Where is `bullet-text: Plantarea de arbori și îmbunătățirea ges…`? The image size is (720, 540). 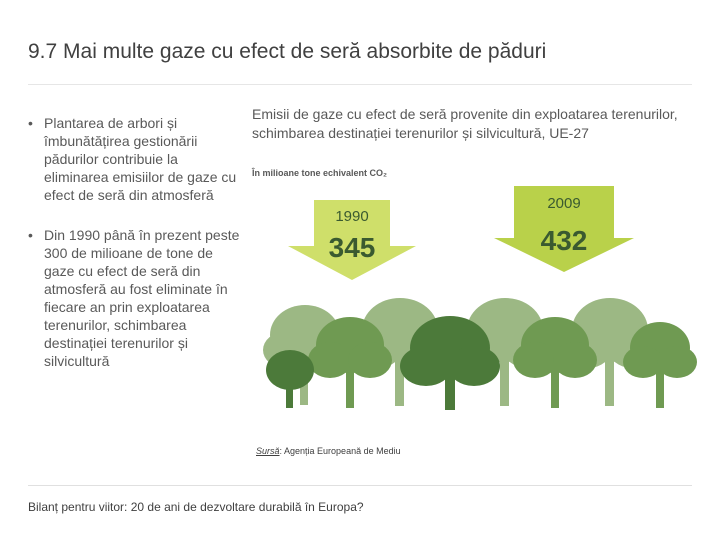 bullet-text: Plantarea de arbori și îmbunătățirea ges… is located at coordinates (140, 159).